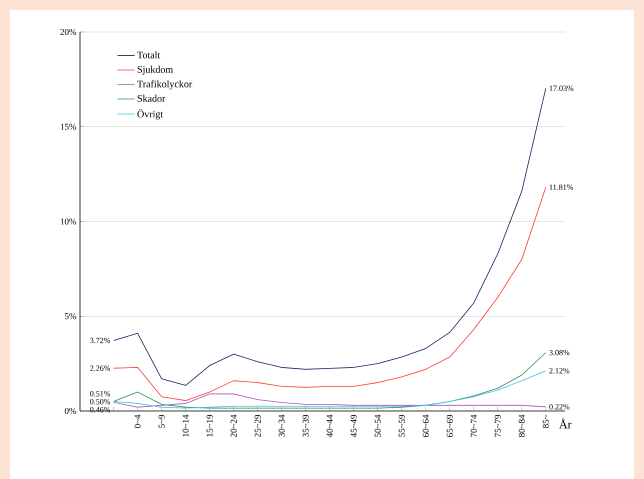  What do you see at coordinates (100, 341) in the screenshot?
I see `data-label: 3.72%` at bounding box center [100, 341].